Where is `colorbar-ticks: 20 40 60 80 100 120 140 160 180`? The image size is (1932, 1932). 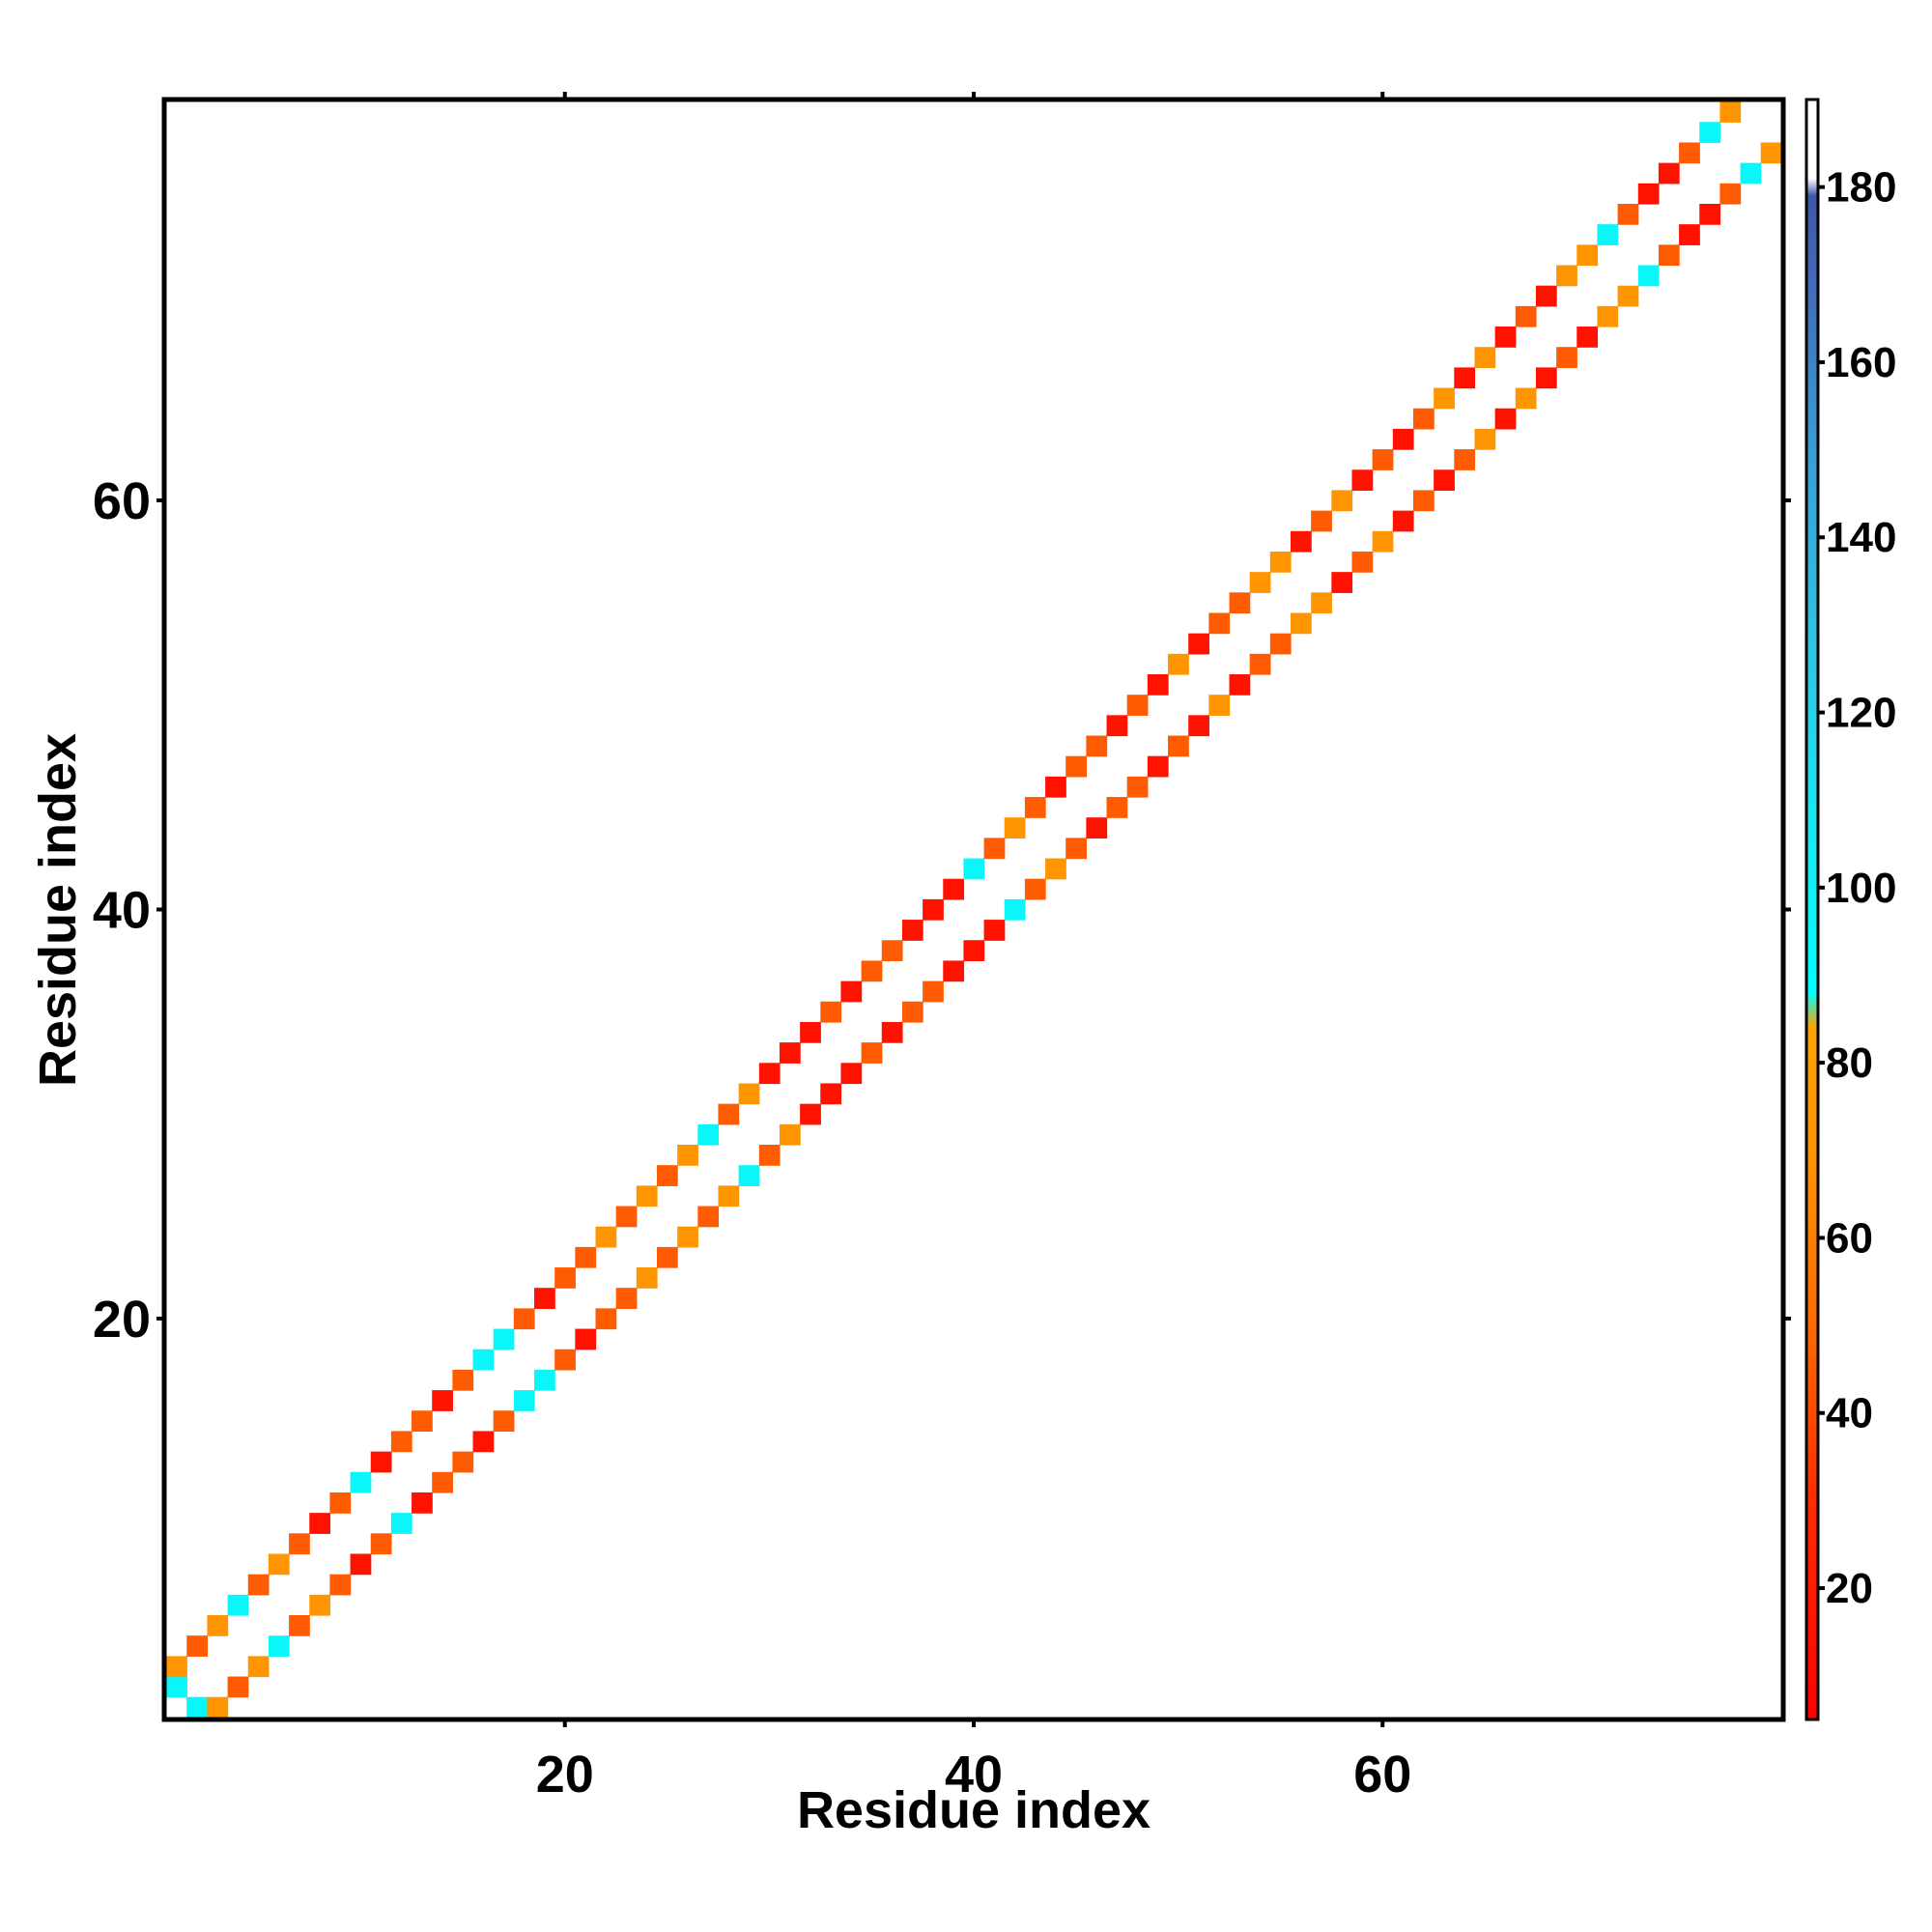
colorbar-ticks: 20 40 60 80 100 120 140 160 180 is located at coordinates (1857, 888).